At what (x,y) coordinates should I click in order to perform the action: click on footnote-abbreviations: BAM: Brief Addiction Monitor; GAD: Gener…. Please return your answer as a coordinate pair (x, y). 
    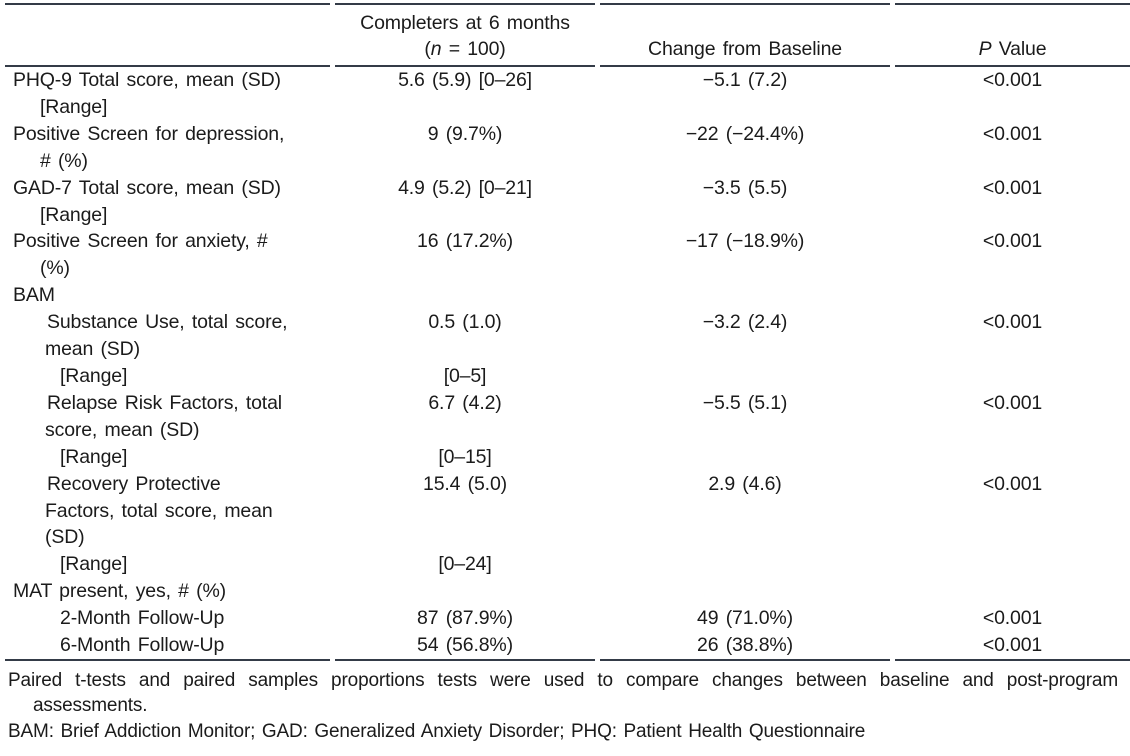
    Looking at the image, I should click on (437, 731).